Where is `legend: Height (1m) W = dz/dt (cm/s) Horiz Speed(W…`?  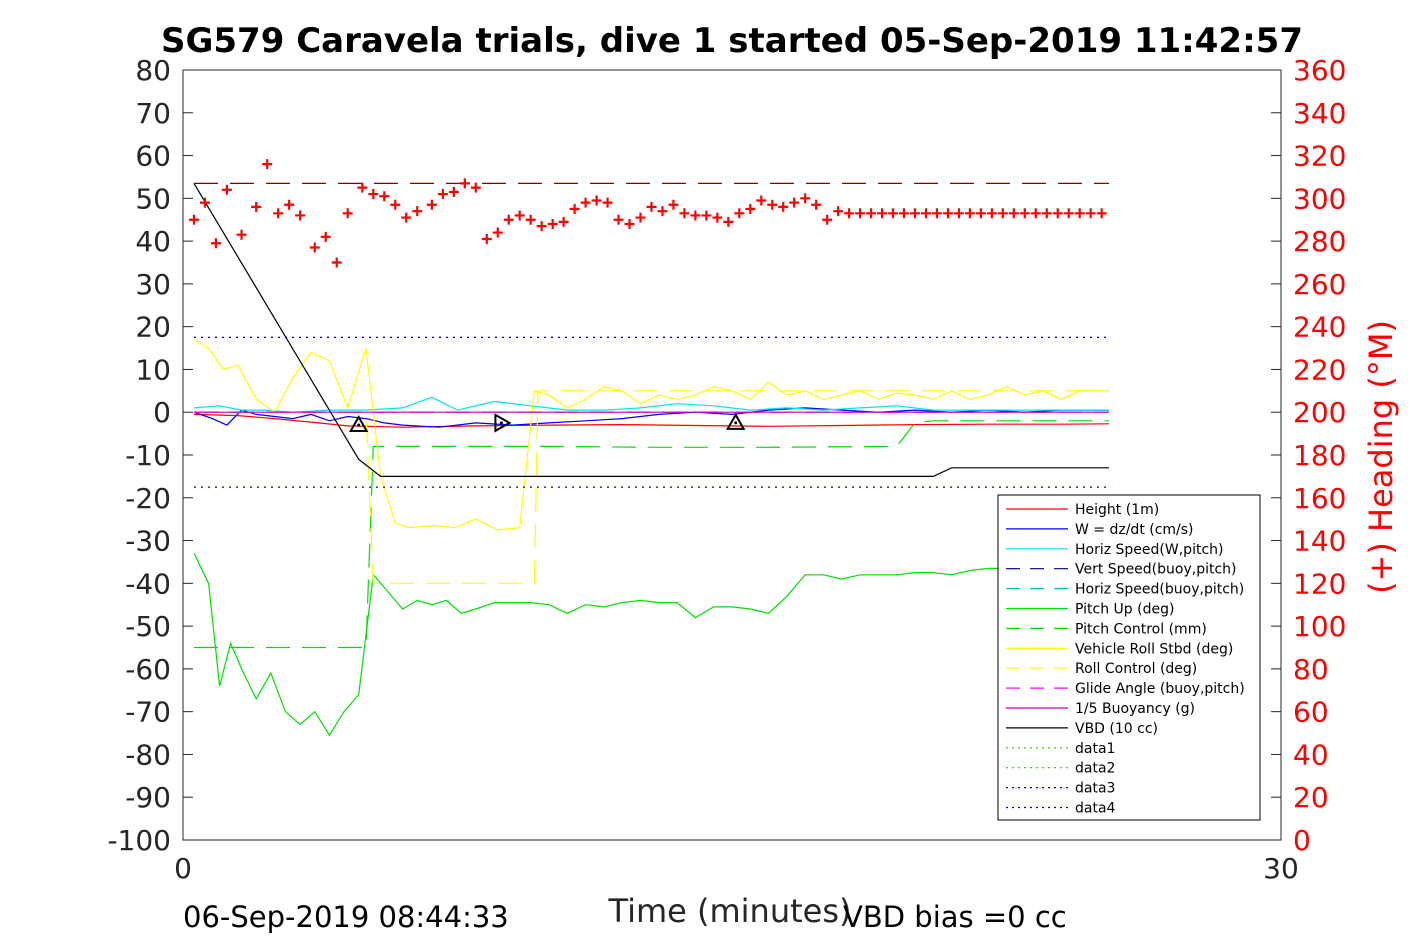 legend: Height (1m) W = dz/dt (cm/s) Horiz Speed(W… is located at coordinates (1129, 657).